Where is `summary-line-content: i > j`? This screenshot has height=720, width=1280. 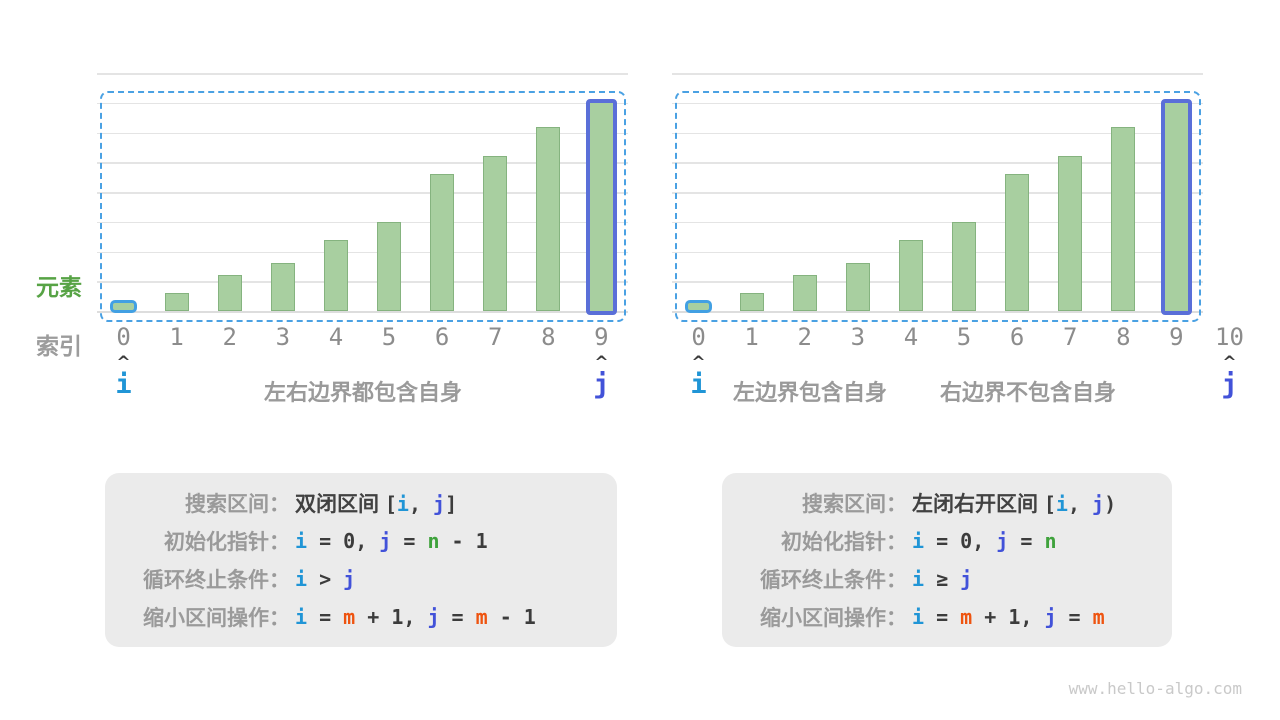
summary-line-content: i > j is located at coordinates (325, 579).